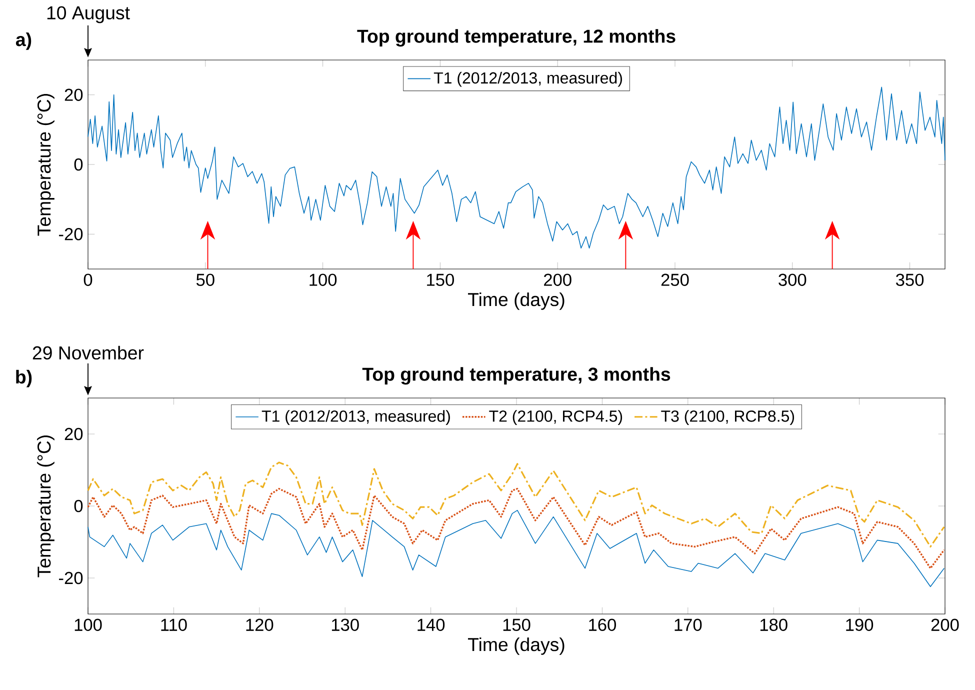 Image resolution: width=975 pixels, height=690 pixels. I want to click on x-tick-label: 300, so click(792, 280).